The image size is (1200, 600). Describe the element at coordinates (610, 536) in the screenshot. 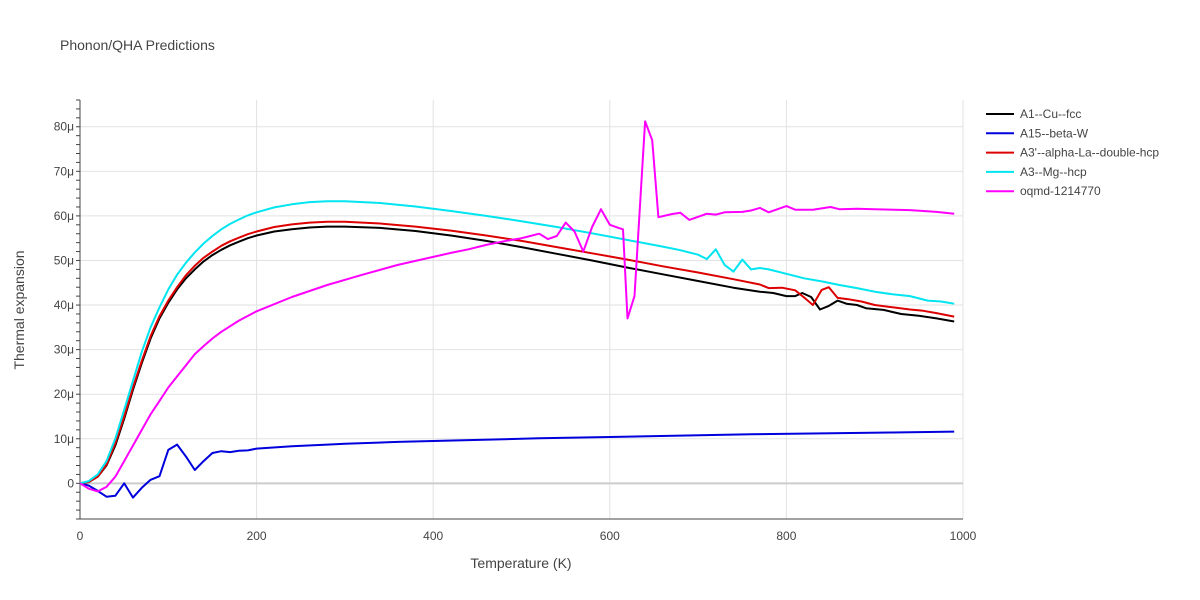

I see `x-tick-label: 600` at that location.